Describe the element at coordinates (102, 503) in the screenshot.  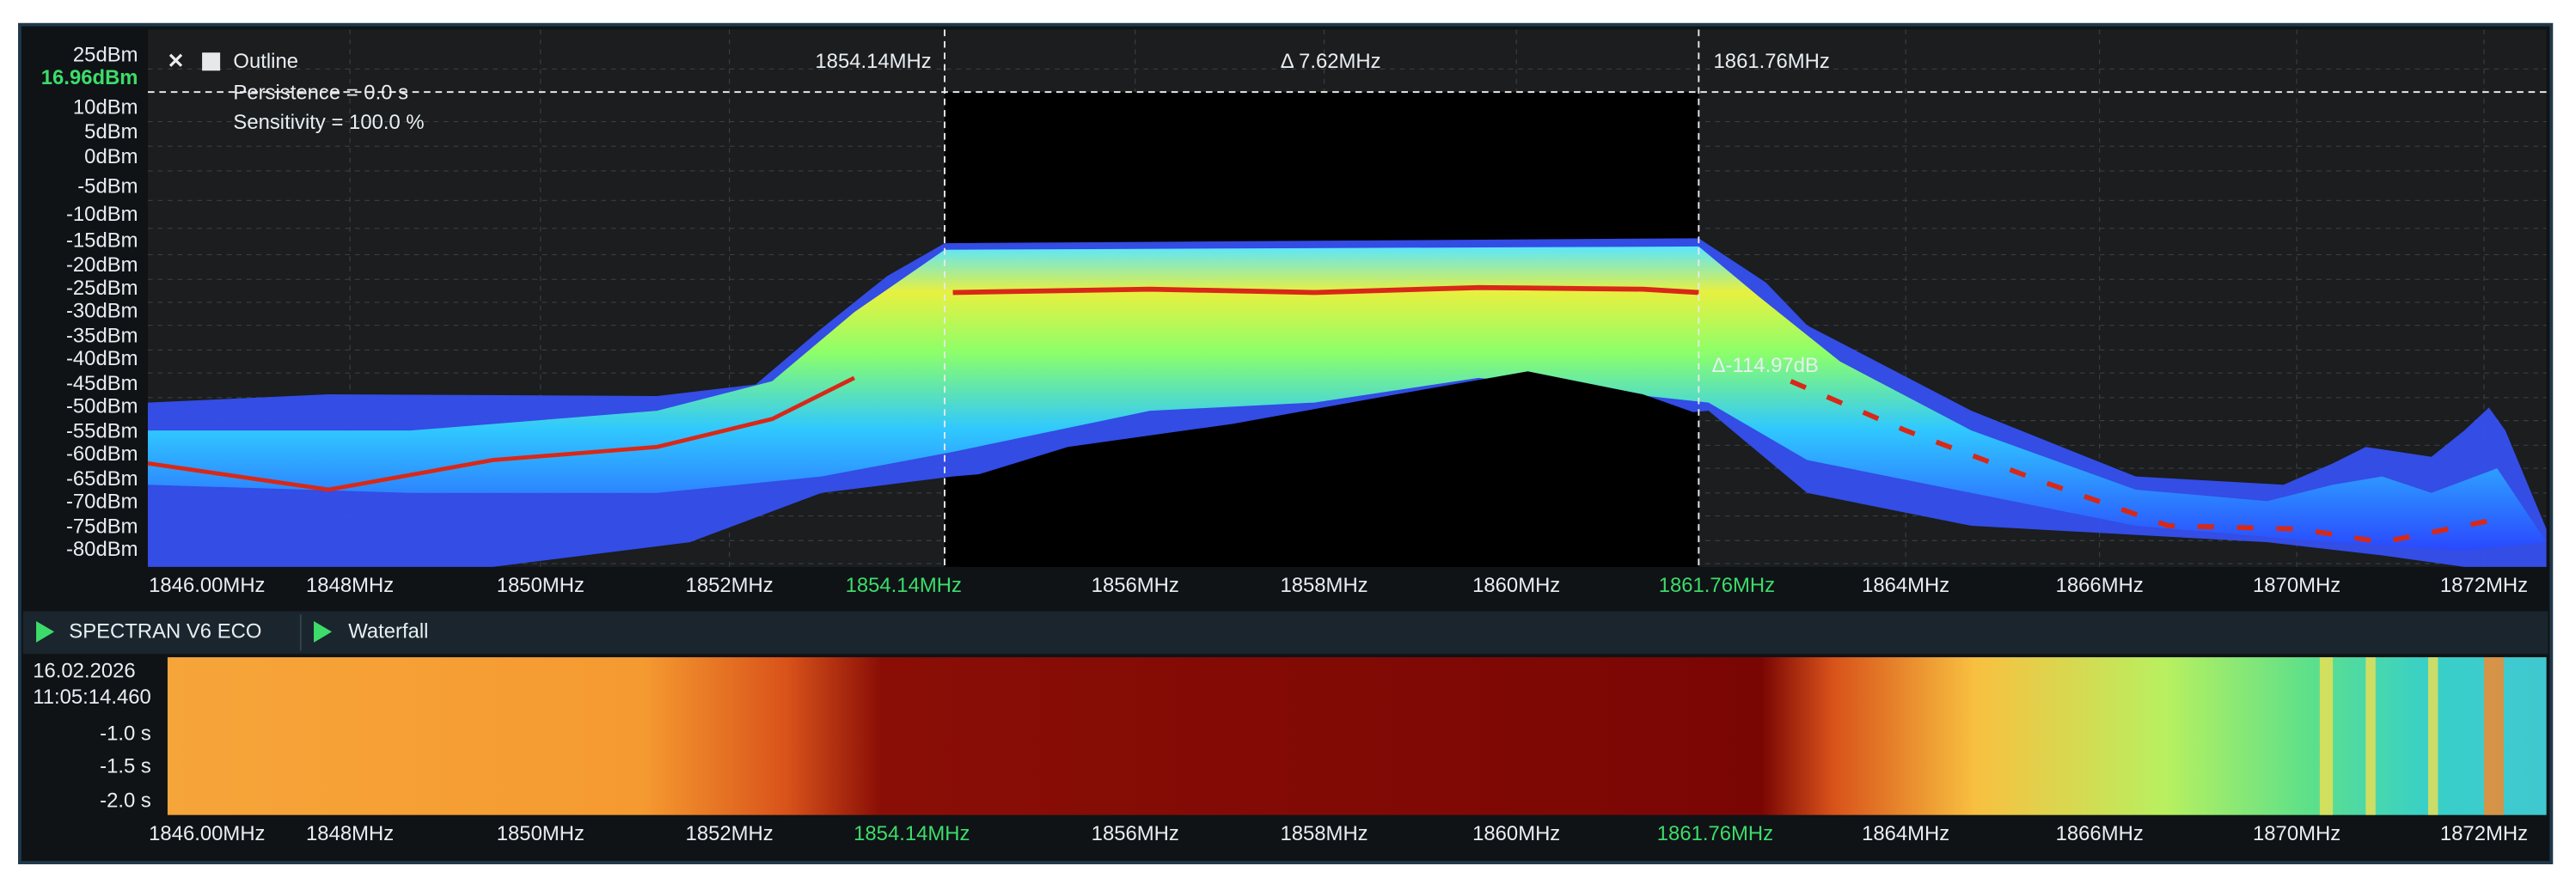
I see `y-tick-label: -70dBm` at that location.